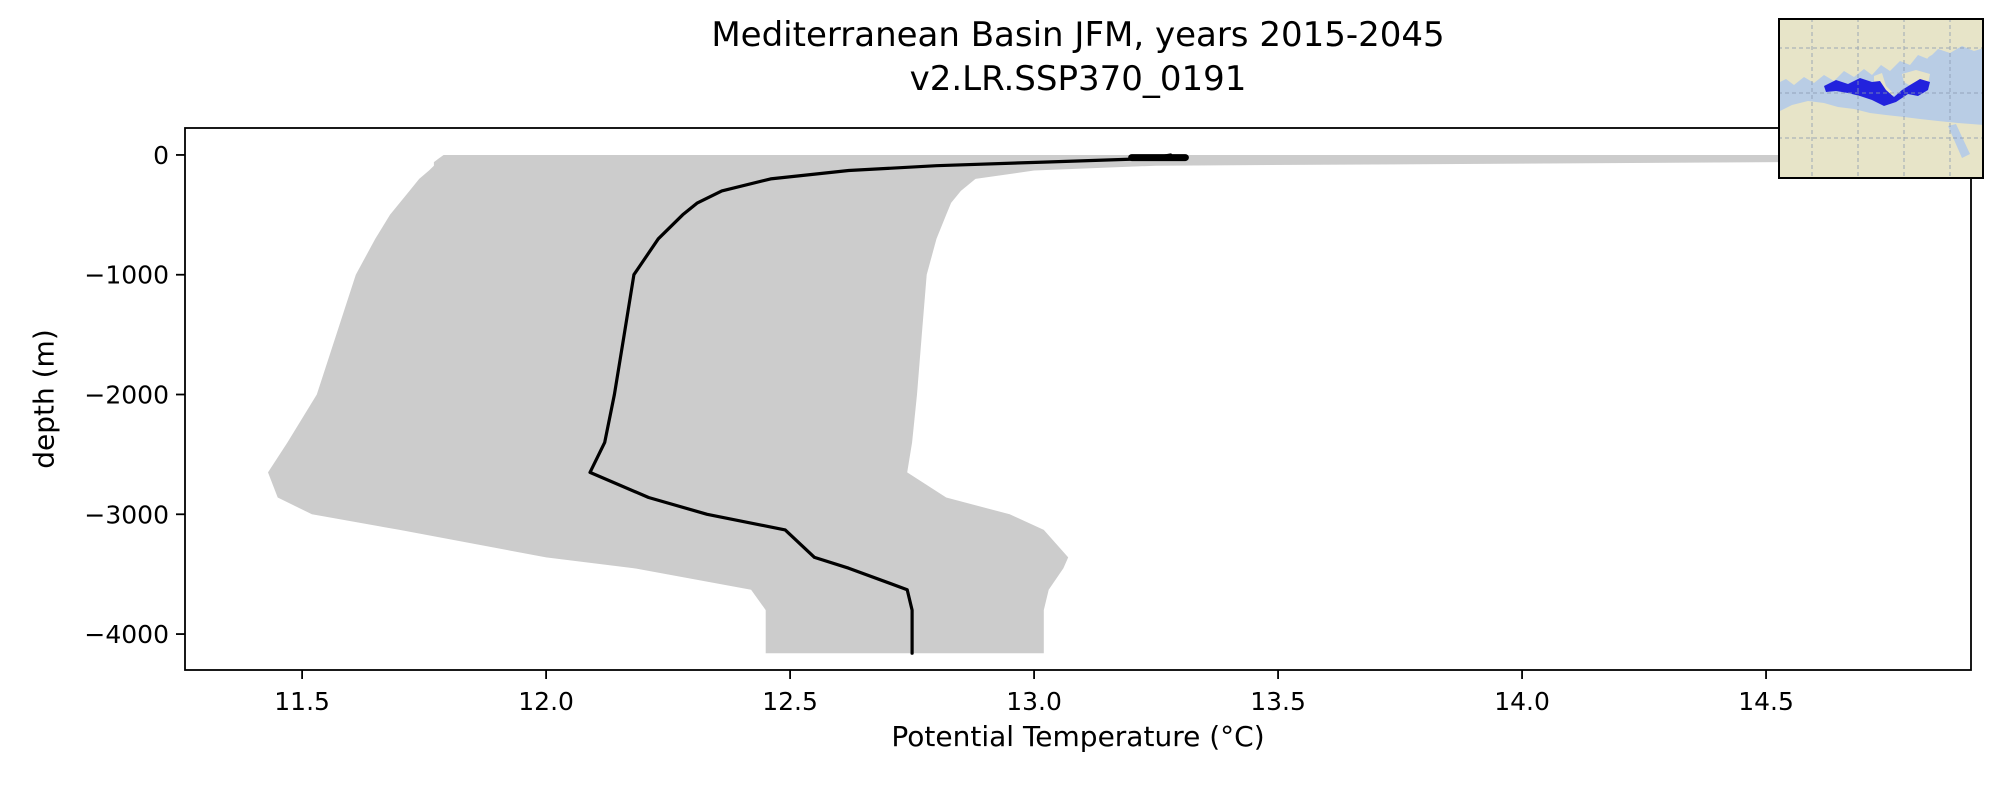 The image size is (2000, 800). Describe the element at coordinates (1959, 141) in the screenshot. I see `inset-red-sea` at that location.